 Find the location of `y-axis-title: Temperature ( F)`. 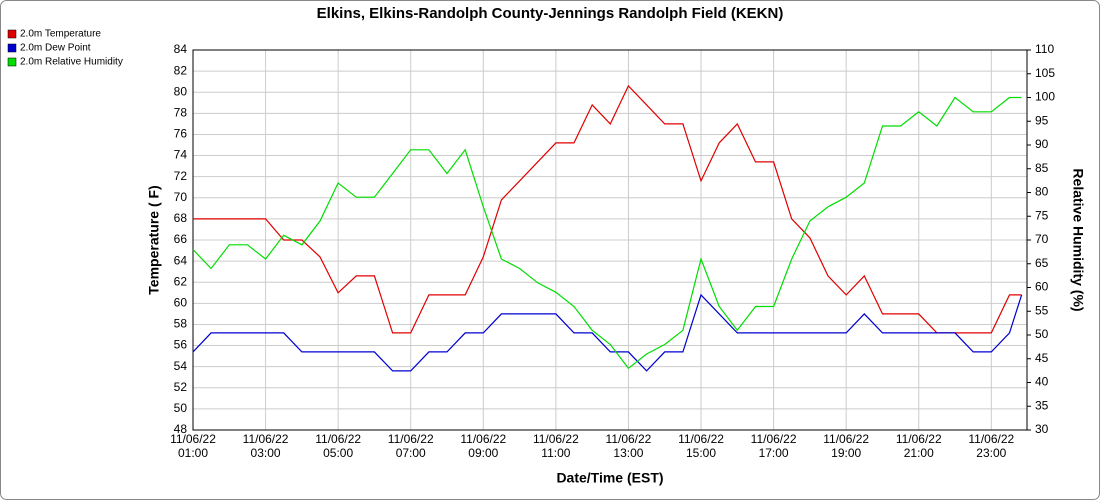

y-axis-title: Temperature ( F) is located at coordinates (154, 239).